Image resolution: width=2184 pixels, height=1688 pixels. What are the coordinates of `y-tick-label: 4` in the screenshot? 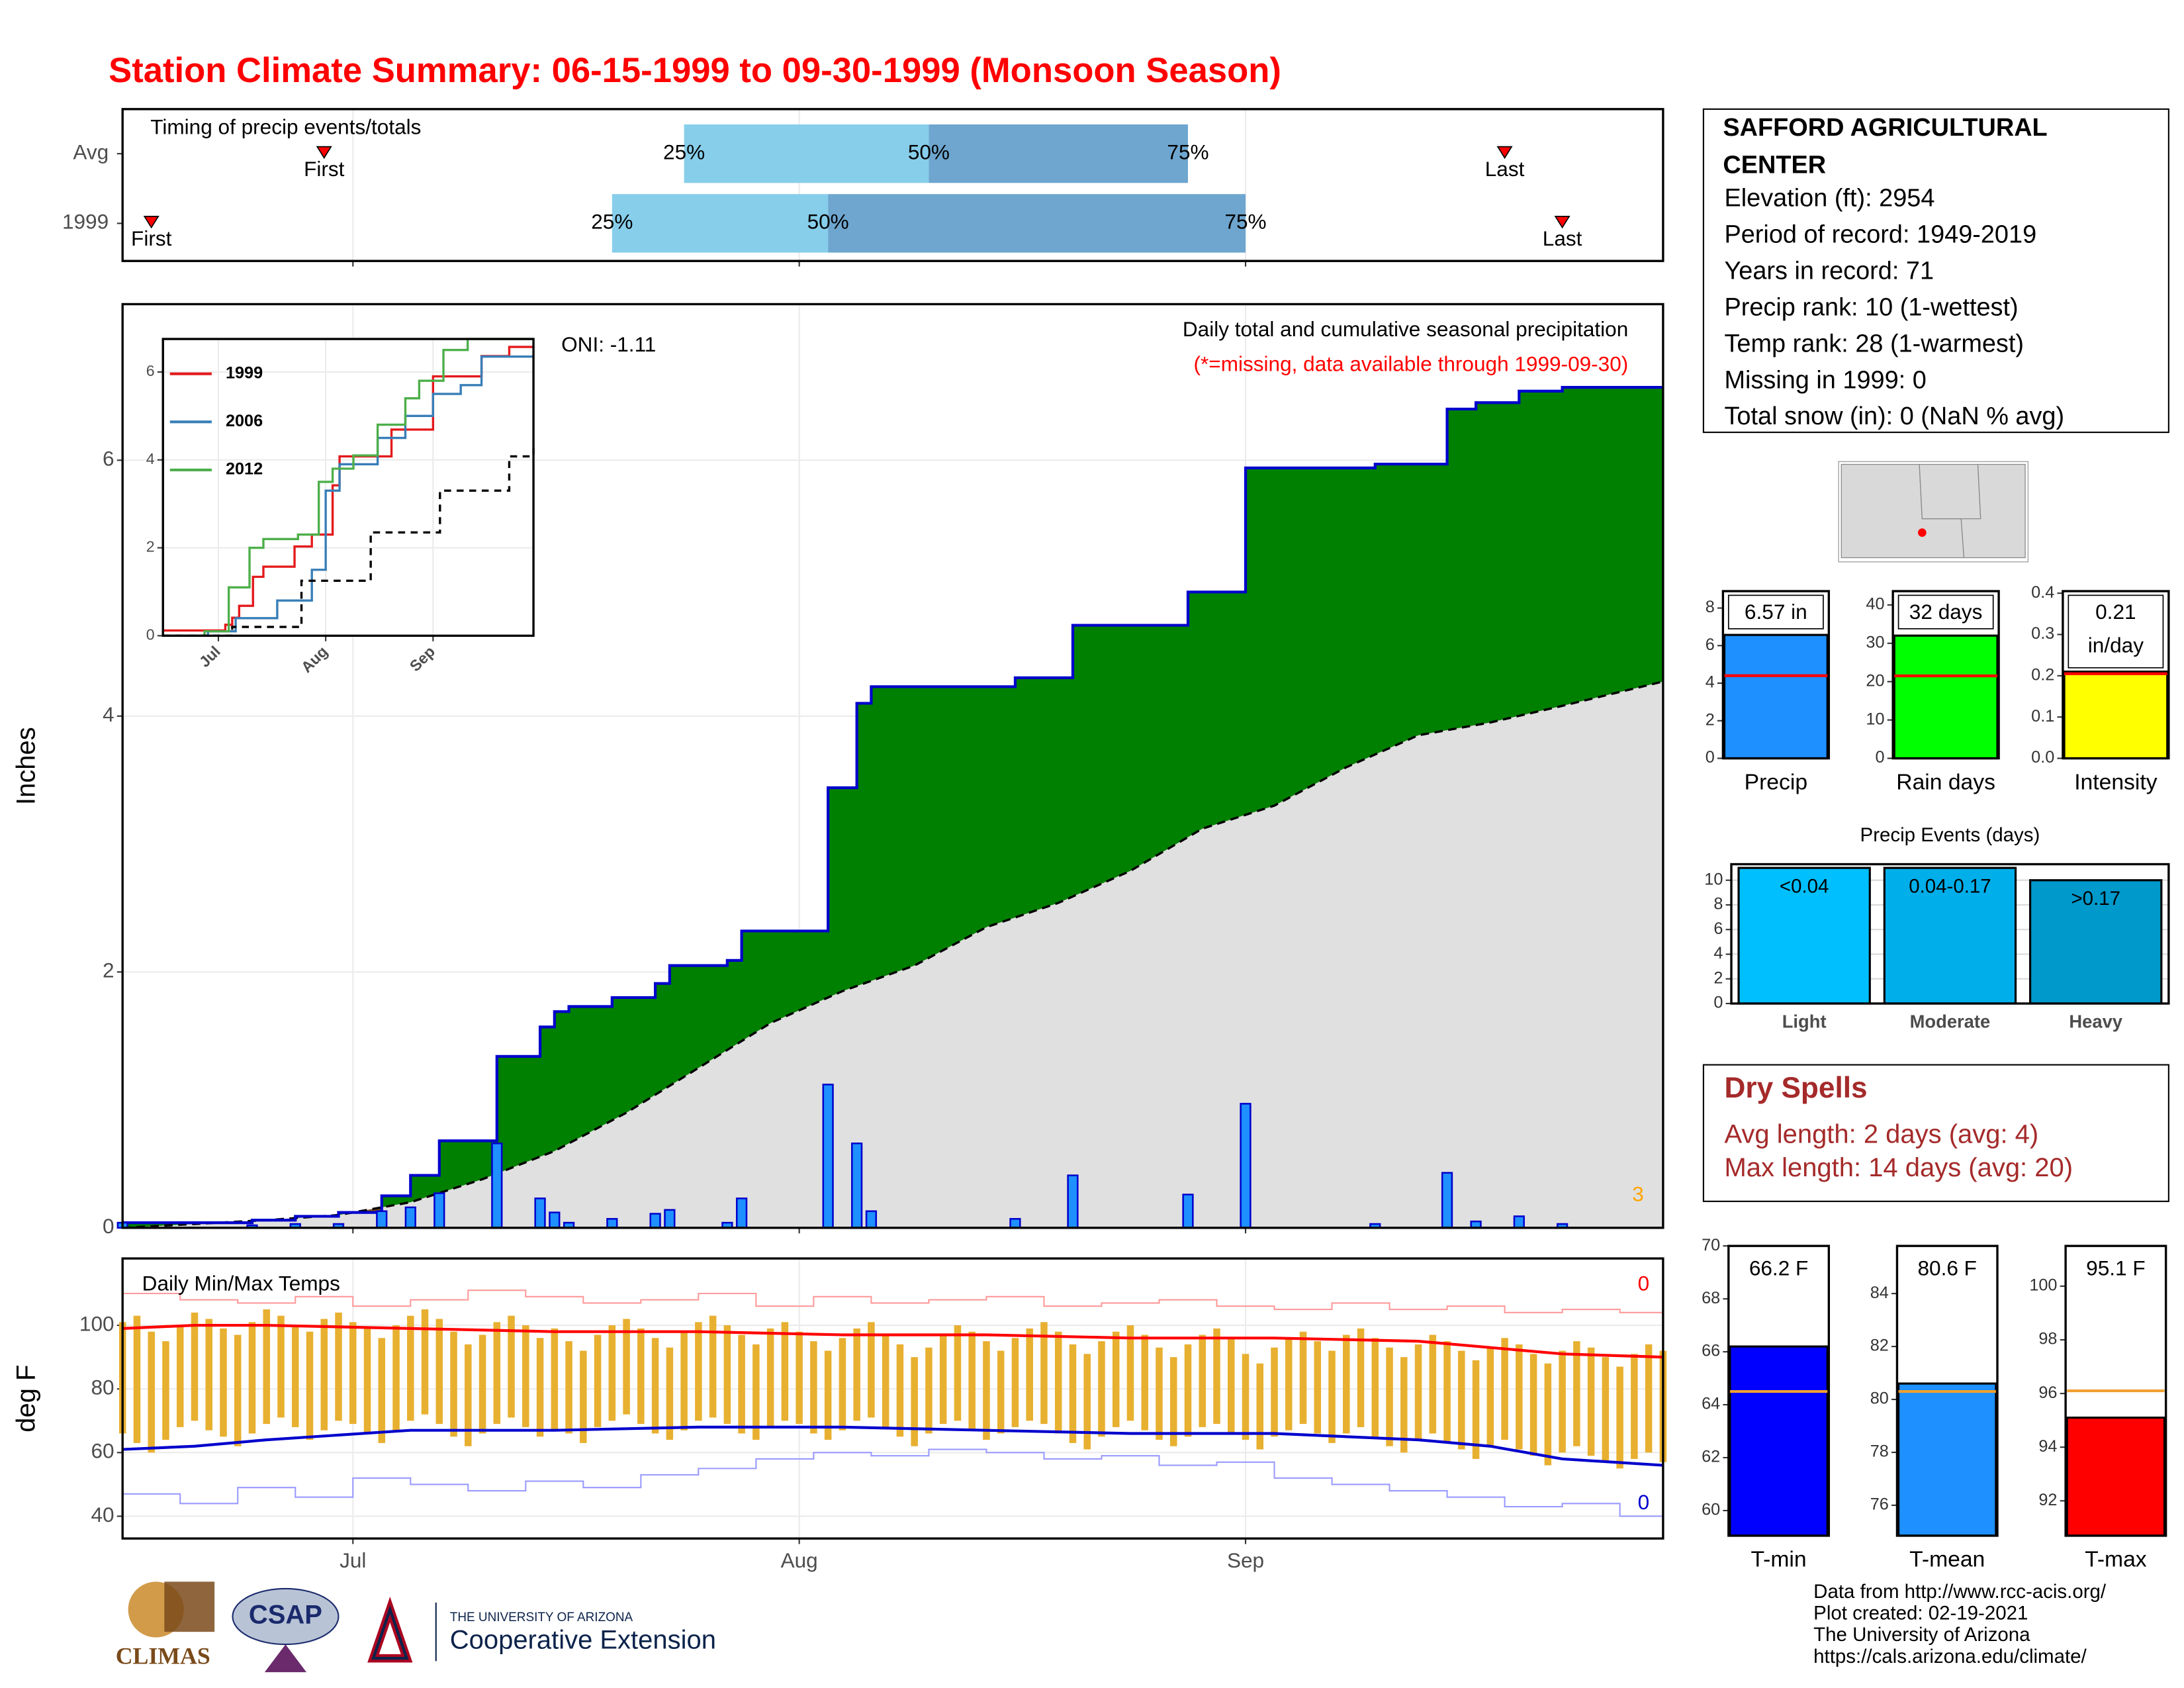 It's located at (1718, 953).